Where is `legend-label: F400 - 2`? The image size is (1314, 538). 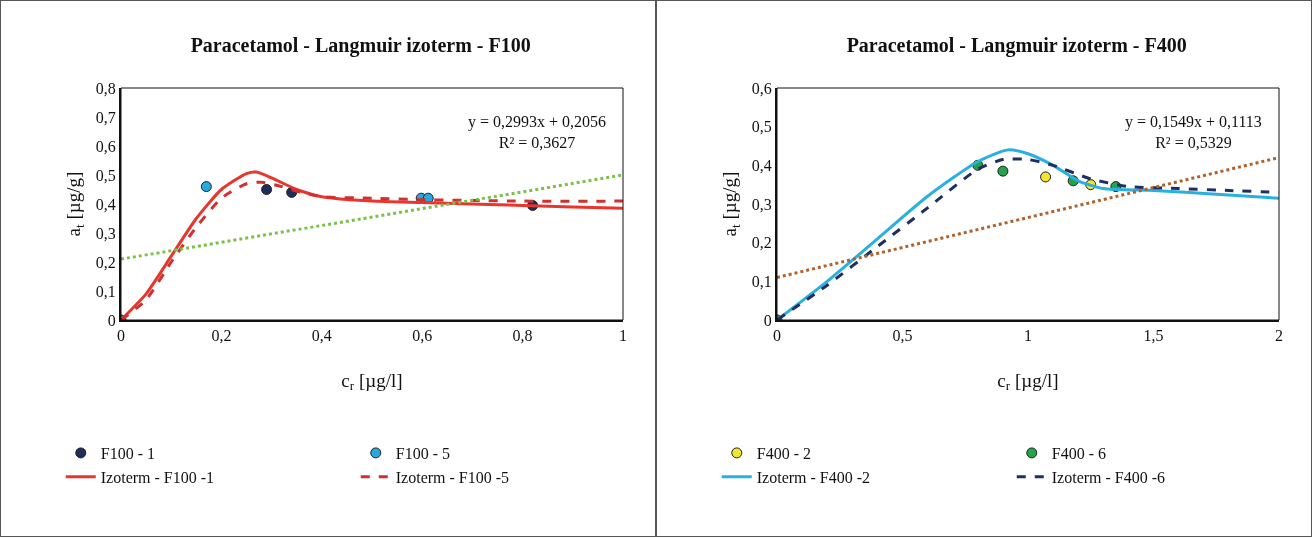
legend-label: F400 - 2 is located at coordinates (783, 454).